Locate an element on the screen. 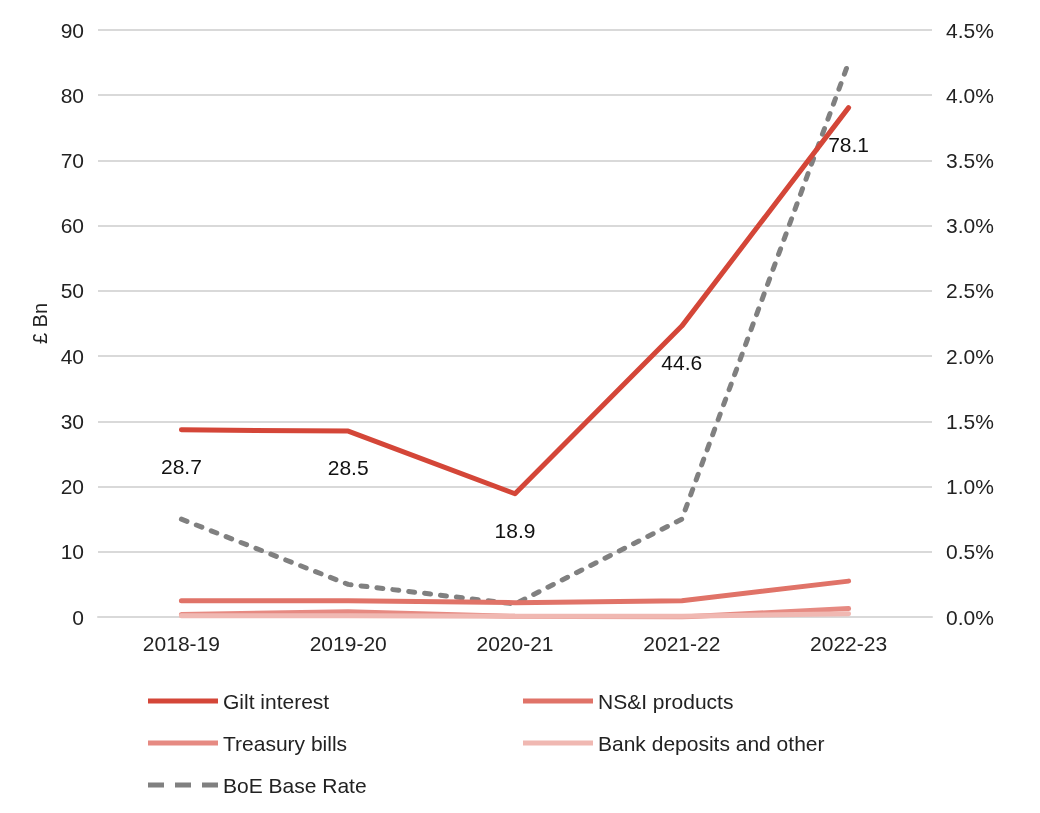 This screenshot has width=1040, height=813. legend-label: Treasury bills is located at coordinates (285, 743).